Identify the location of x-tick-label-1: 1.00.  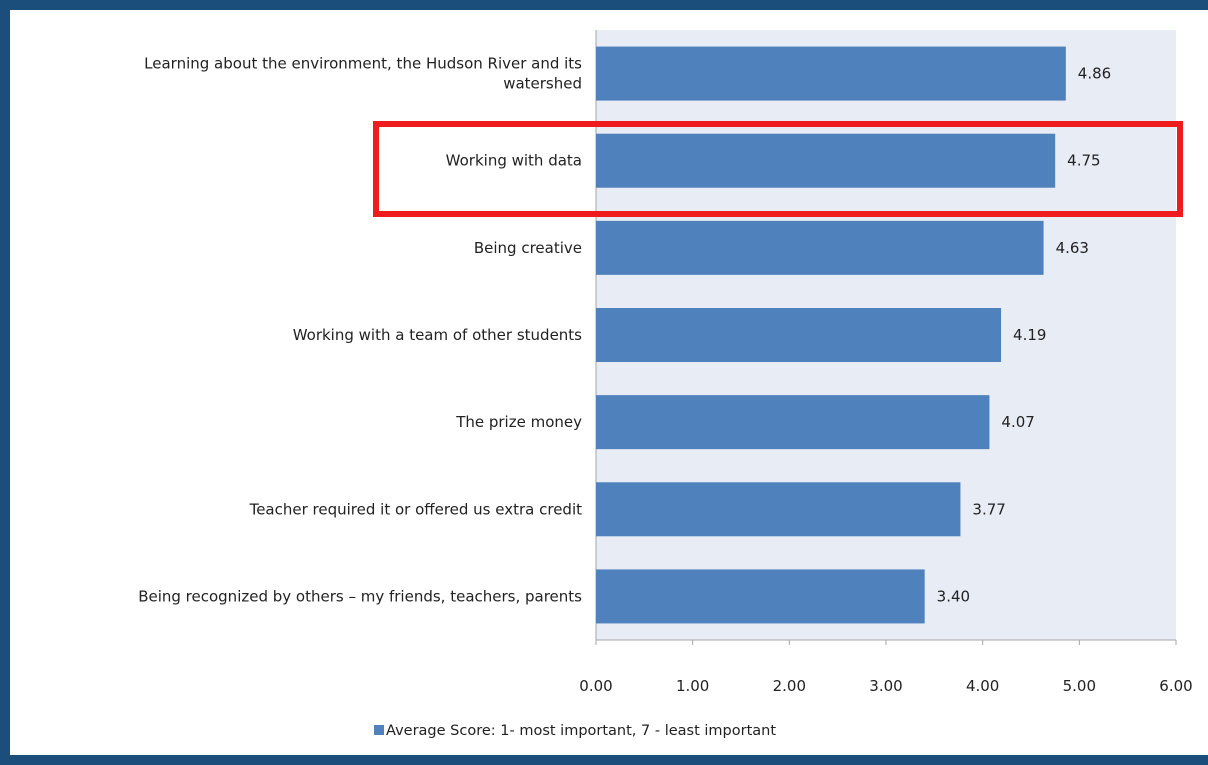
(692, 686).